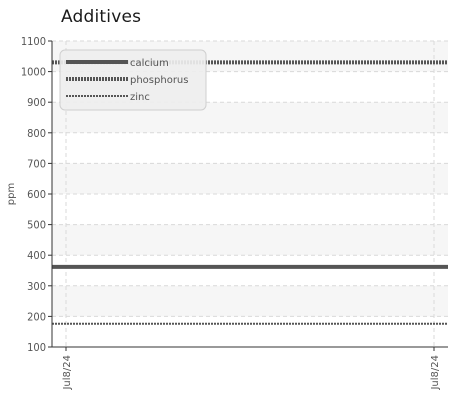 The image size is (465, 398). What do you see at coordinates (140, 97) in the screenshot?
I see `legend-label-zinc: zinc` at bounding box center [140, 97].